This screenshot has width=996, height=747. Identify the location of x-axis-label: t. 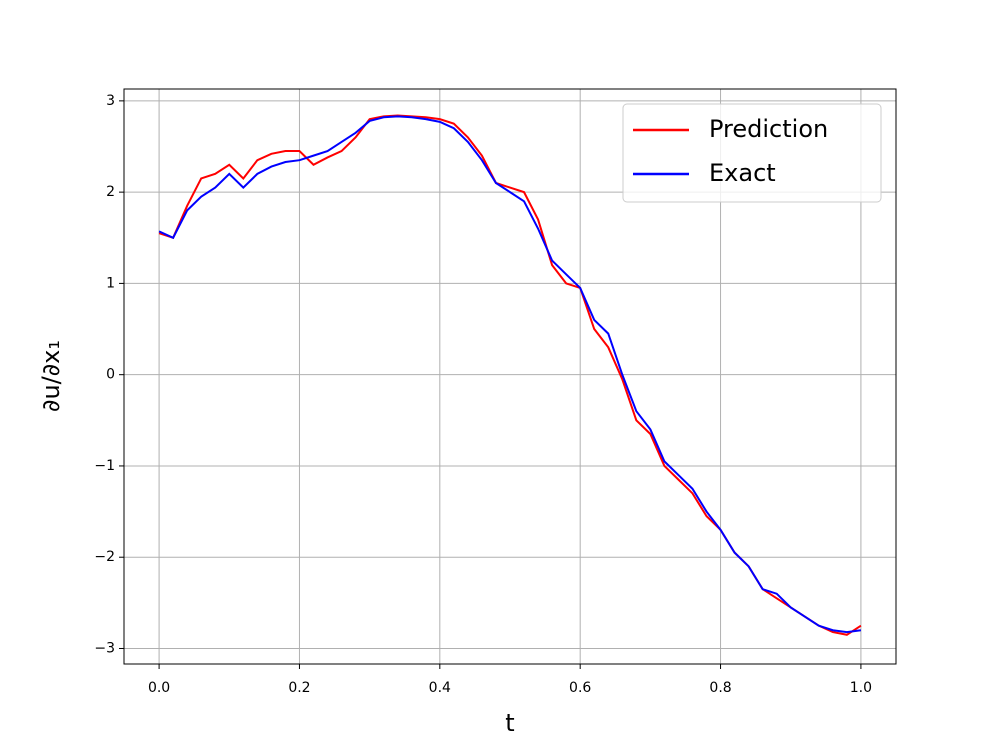
(509, 723).